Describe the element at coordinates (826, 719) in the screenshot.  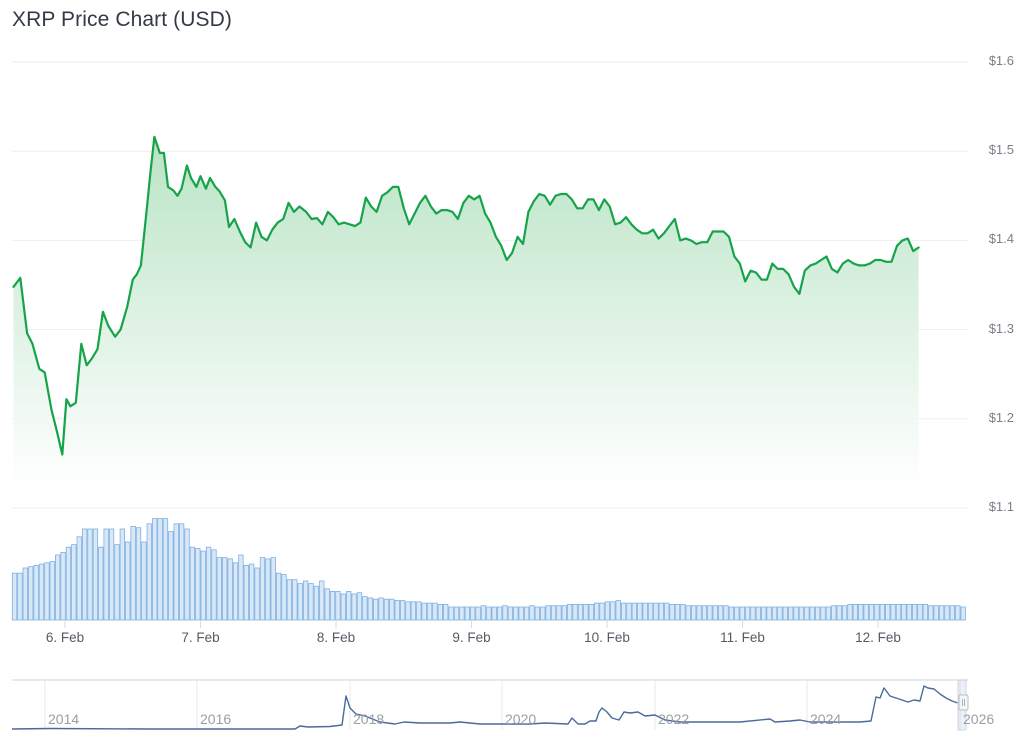
I see `navigator-year-label: 2024` at that location.